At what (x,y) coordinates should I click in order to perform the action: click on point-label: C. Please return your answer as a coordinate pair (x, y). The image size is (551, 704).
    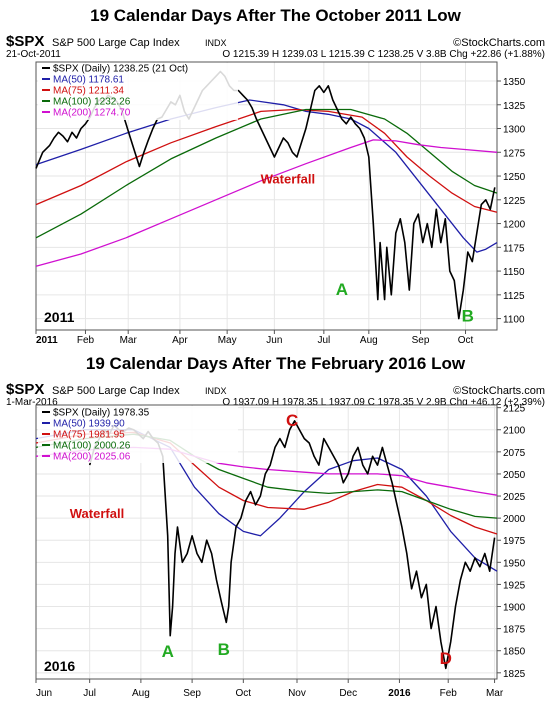
    Looking at the image, I should click on (292, 420).